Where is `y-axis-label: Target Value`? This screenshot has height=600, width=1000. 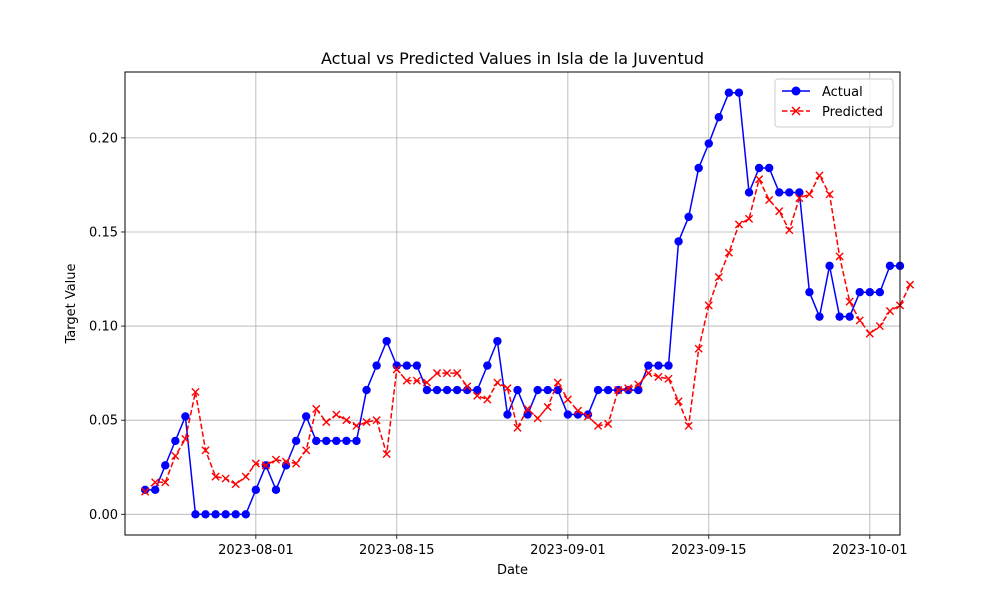
y-axis-label: Target Value is located at coordinates (71, 303).